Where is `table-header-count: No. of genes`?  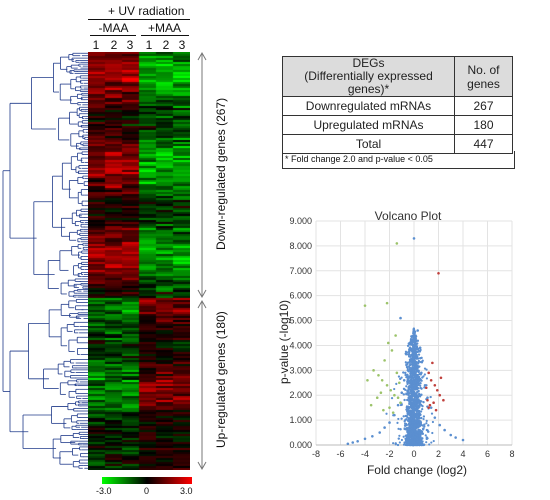
table-header-count: No. of genes is located at coordinates (483, 76).